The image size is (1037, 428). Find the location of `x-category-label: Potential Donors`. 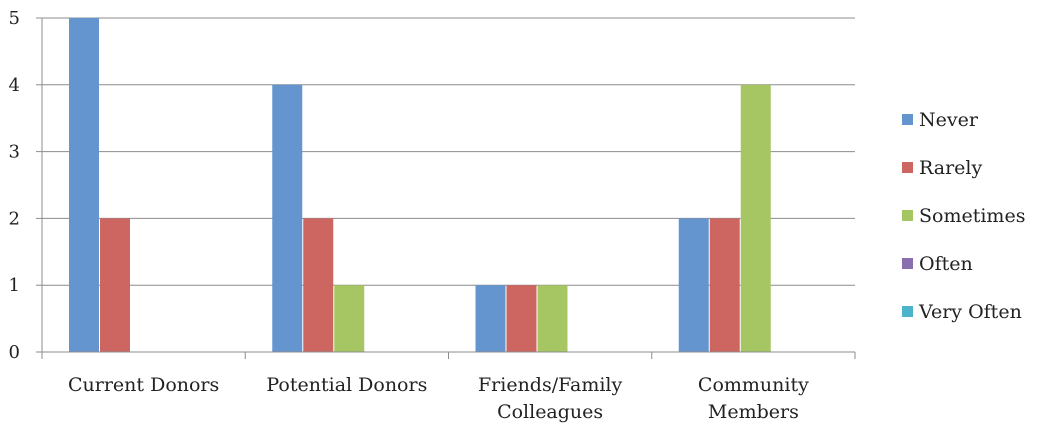

x-category-label: Potential Donors is located at coordinates (346, 385).